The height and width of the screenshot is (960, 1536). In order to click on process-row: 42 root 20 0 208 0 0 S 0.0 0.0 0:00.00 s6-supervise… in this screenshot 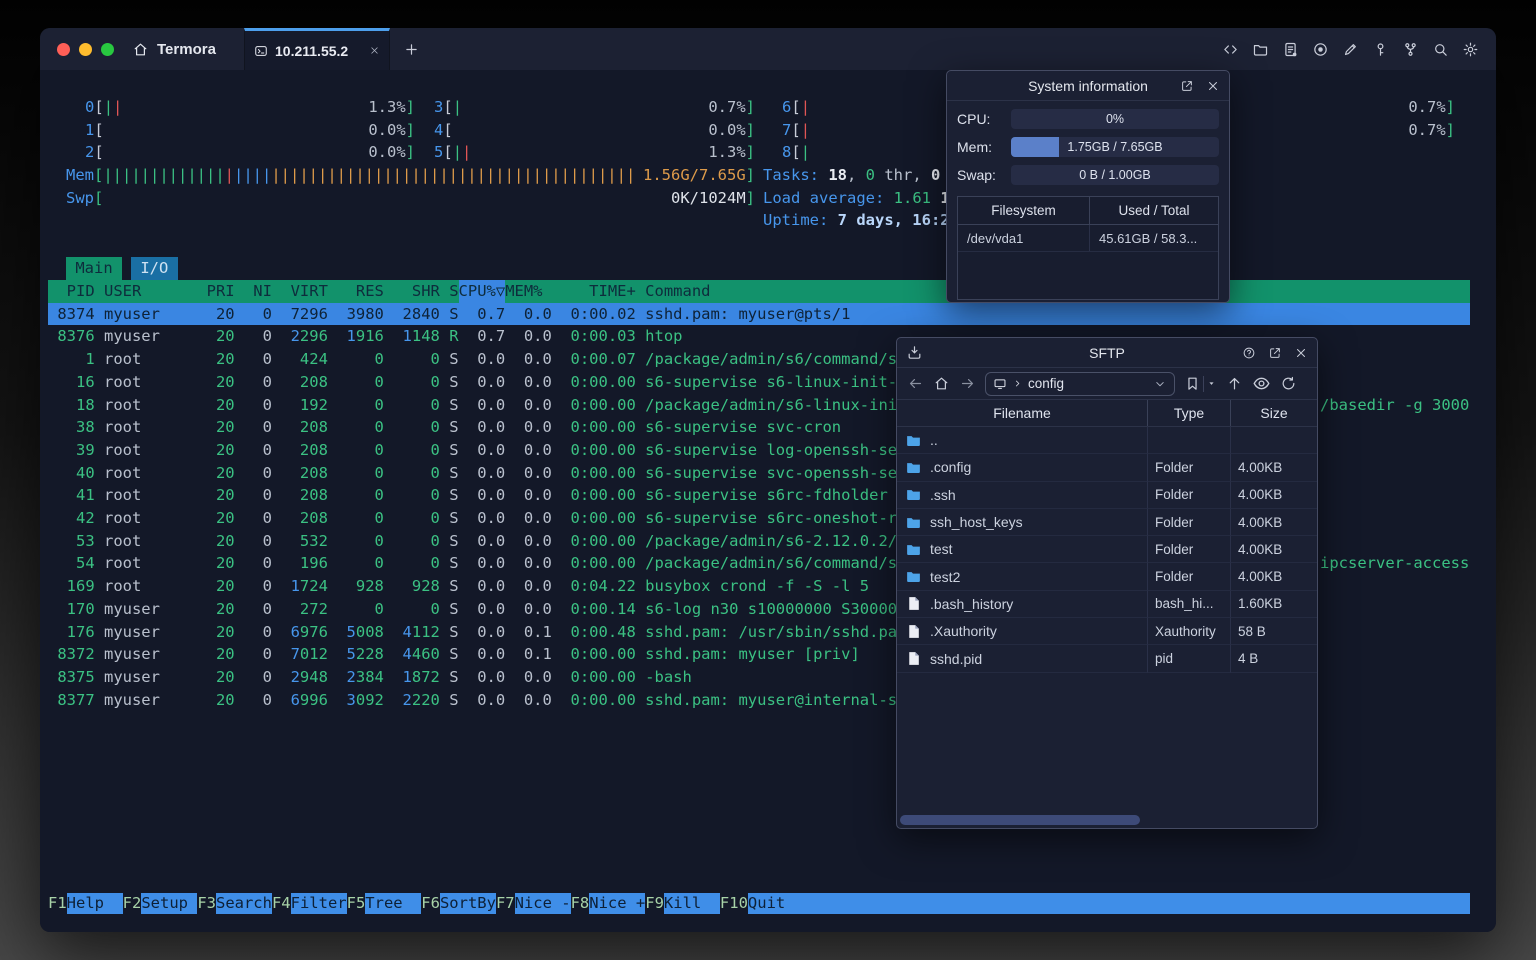, I will do `click(495, 518)`.